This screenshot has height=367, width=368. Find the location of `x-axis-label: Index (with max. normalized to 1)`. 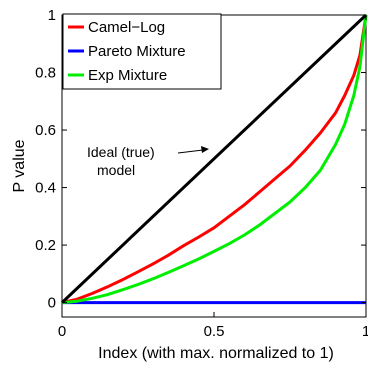

x-axis-label: Index (with max. normalized to 1) is located at coordinates (216, 353).